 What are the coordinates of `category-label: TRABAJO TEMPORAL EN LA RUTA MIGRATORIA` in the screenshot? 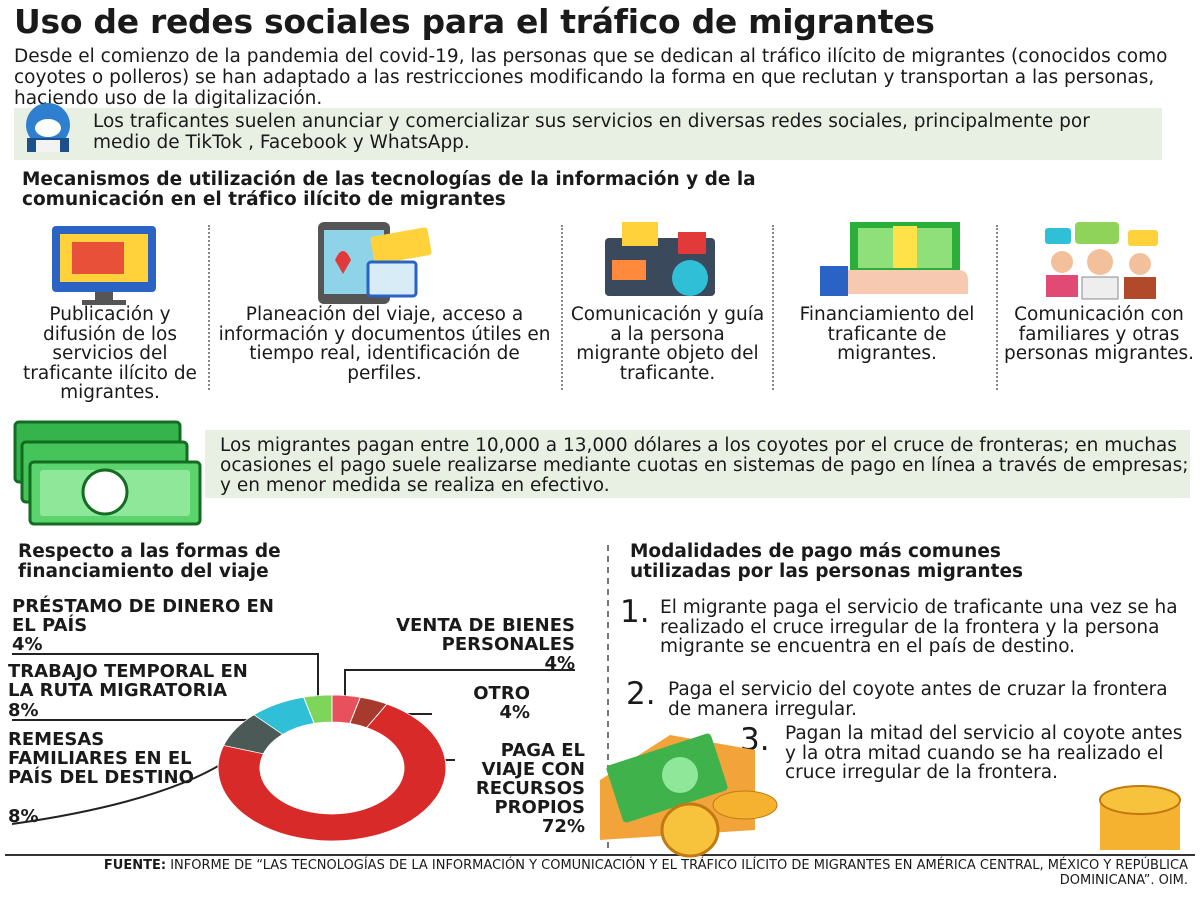 It's located at (128, 681).